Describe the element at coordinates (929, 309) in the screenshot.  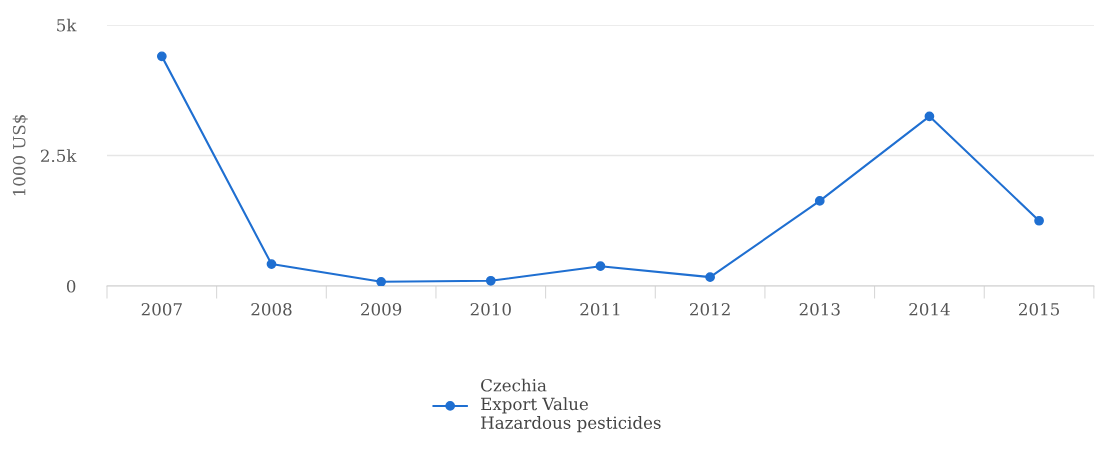
I see `x-tick-label: 2014` at that location.